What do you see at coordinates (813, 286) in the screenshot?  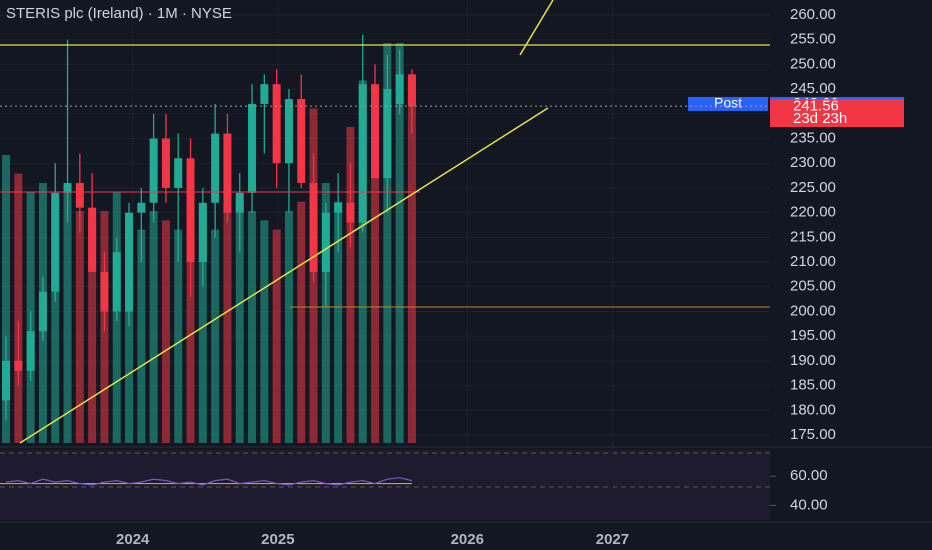 I see `y-tick-label: 205.00` at bounding box center [813, 286].